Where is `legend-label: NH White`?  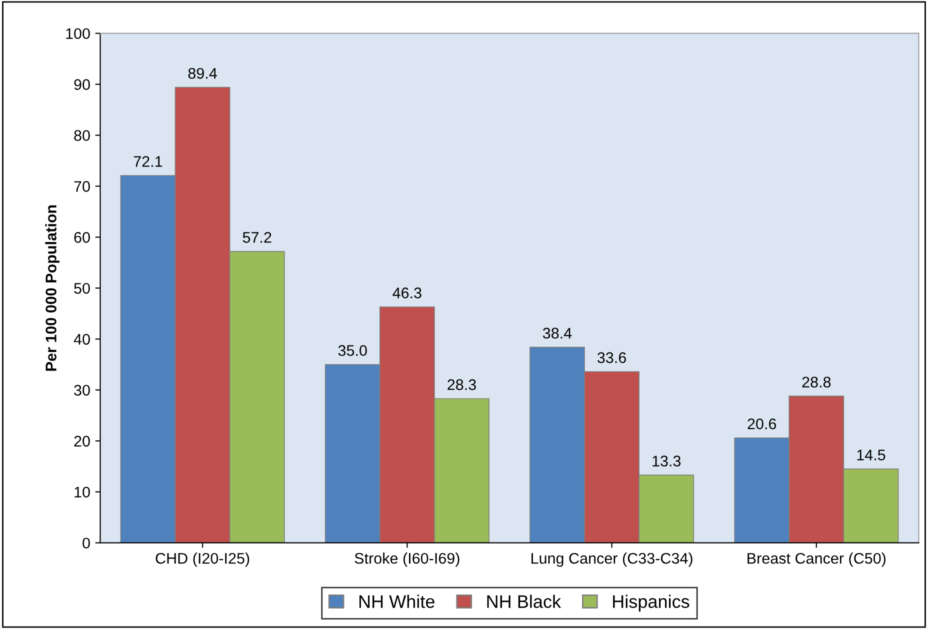 legend-label: NH White is located at coordinates (396, 601).